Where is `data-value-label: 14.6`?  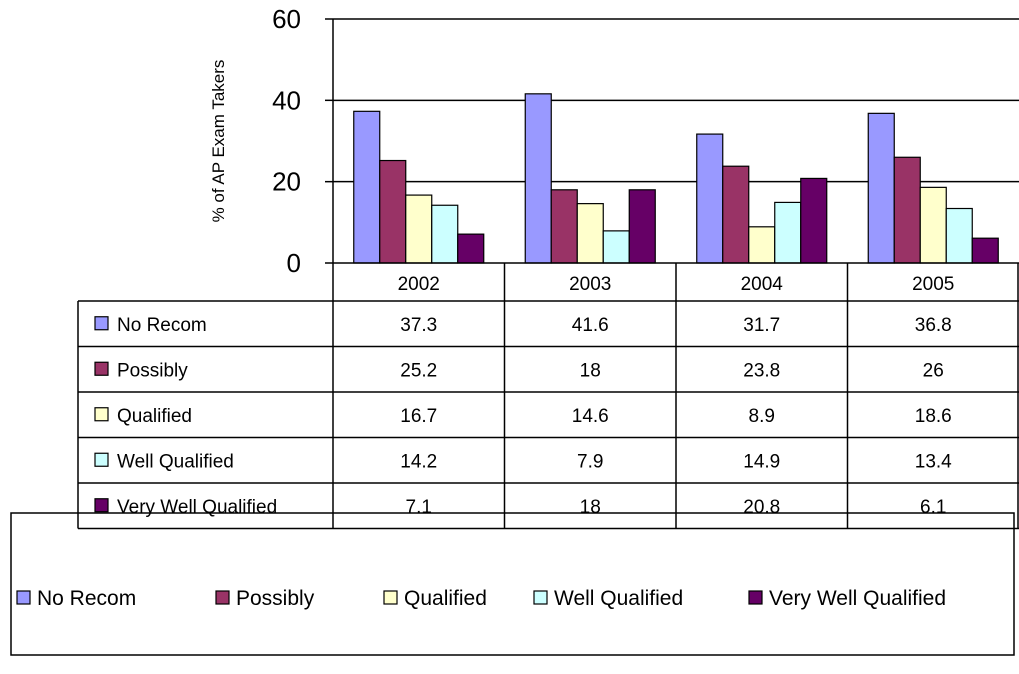
data-value-label: 14.6 is located at coordinates (590, 416).